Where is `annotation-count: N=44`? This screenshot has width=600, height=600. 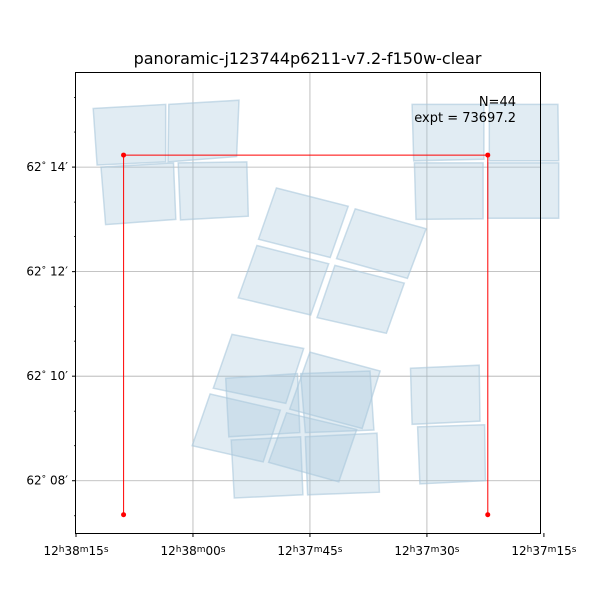
annotation-count: N=44 is located at coordinates (497, 102).